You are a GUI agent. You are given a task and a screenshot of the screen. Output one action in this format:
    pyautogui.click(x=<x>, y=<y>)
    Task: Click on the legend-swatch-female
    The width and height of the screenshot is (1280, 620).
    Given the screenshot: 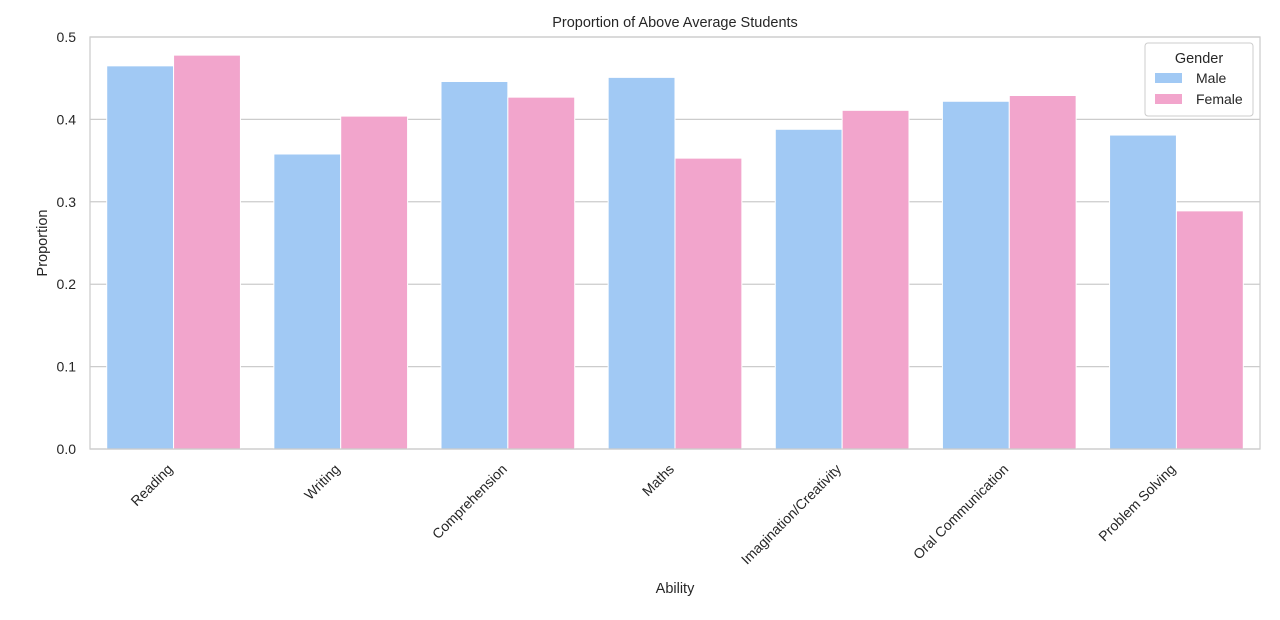 What is the action you would take?
    pyautogui.click(x=1168, y=99)
    